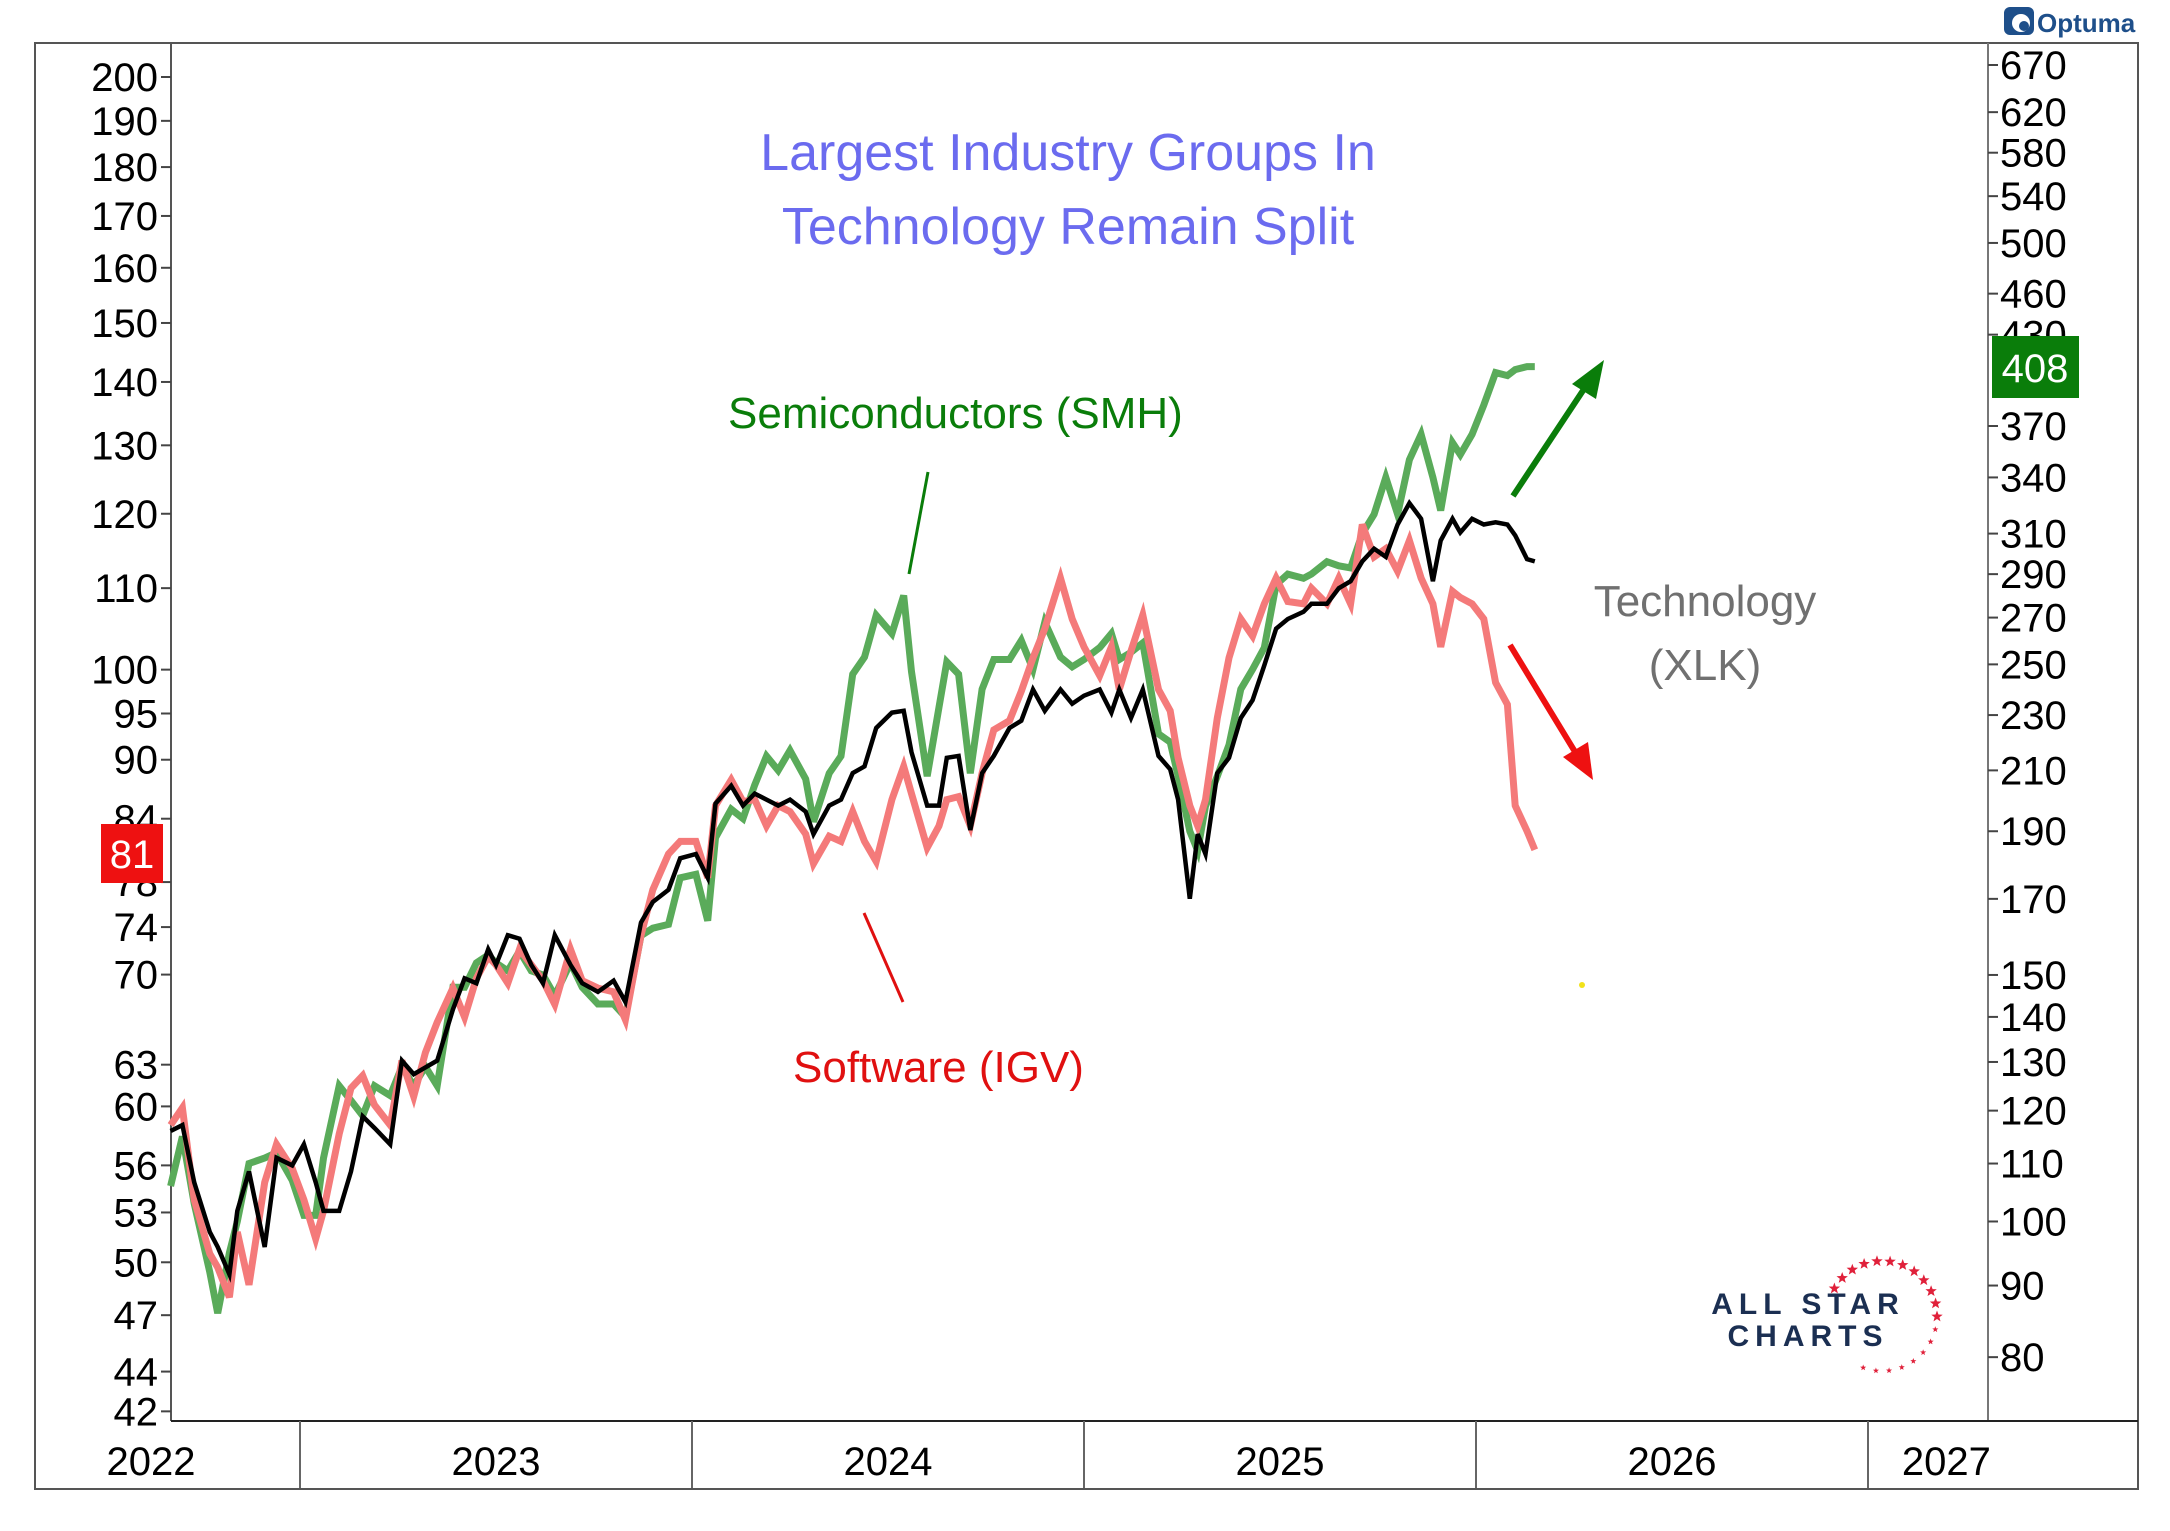 This screenshot has width=2170, height=1531. Describe the element at coordinates (136, 1213) in the screenshot. I see `left-tick-label: 53` at that location.